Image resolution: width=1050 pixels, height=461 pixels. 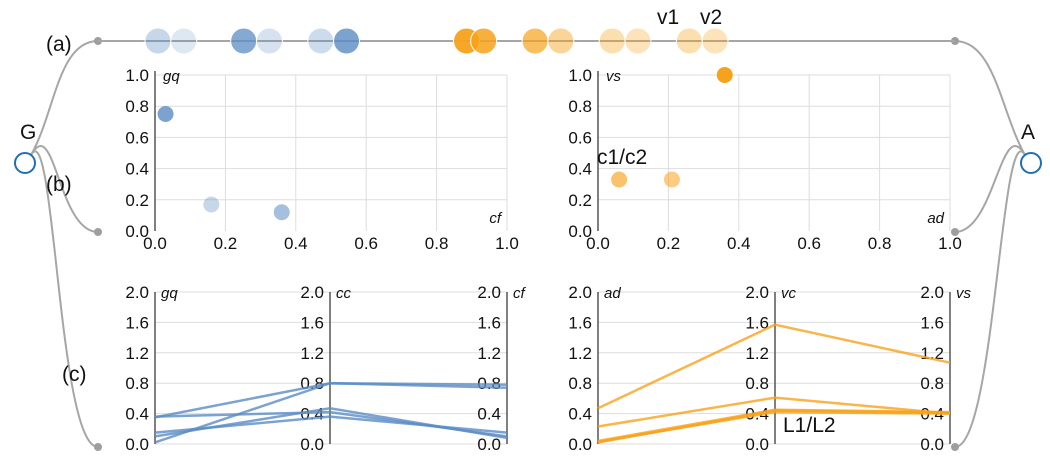 What do you see at coordinates (436, 41) in the screenshot?
I see `strip-chart-a` at bounding box center [436, 41].